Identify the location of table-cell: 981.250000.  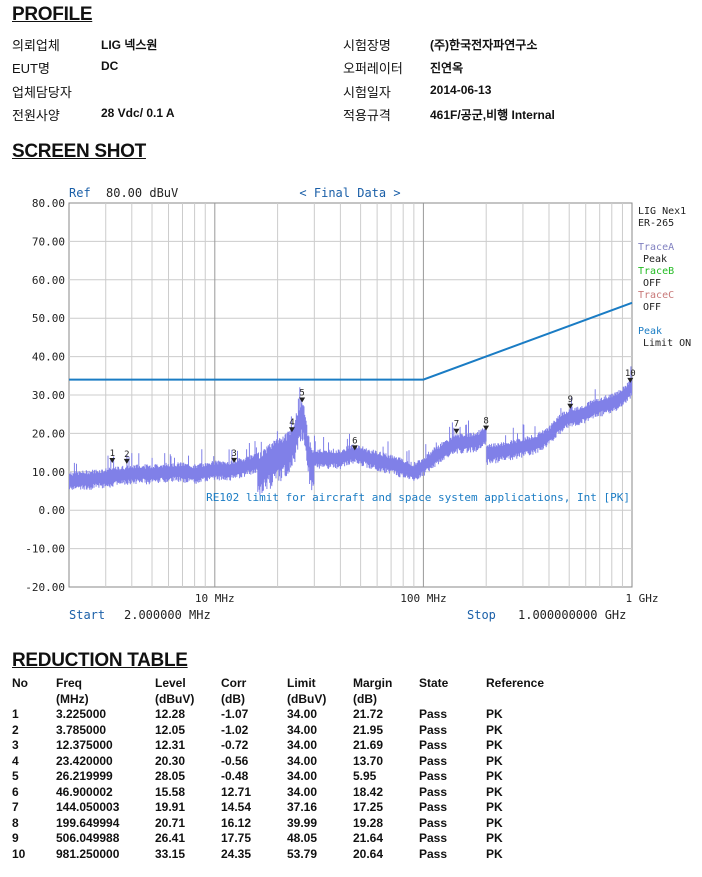
(88, 853).